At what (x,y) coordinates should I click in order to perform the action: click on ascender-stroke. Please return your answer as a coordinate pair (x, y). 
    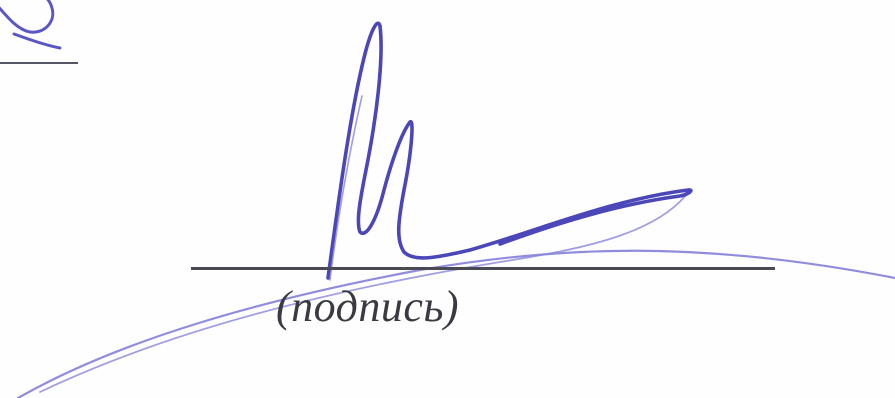
    Looking at the image, I should click on (346, 188).